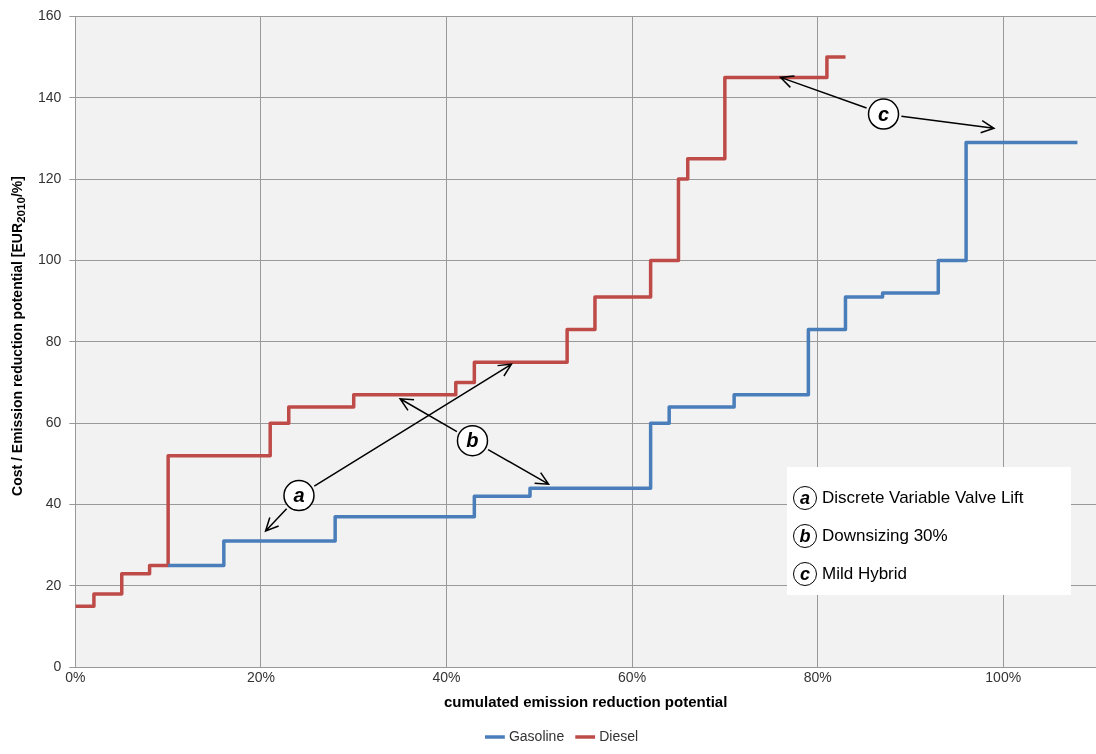  What do you see at coordinates (53, 340) in the screenshot?
I see `y-tick-label: 80` at bounding box center [53, 340].